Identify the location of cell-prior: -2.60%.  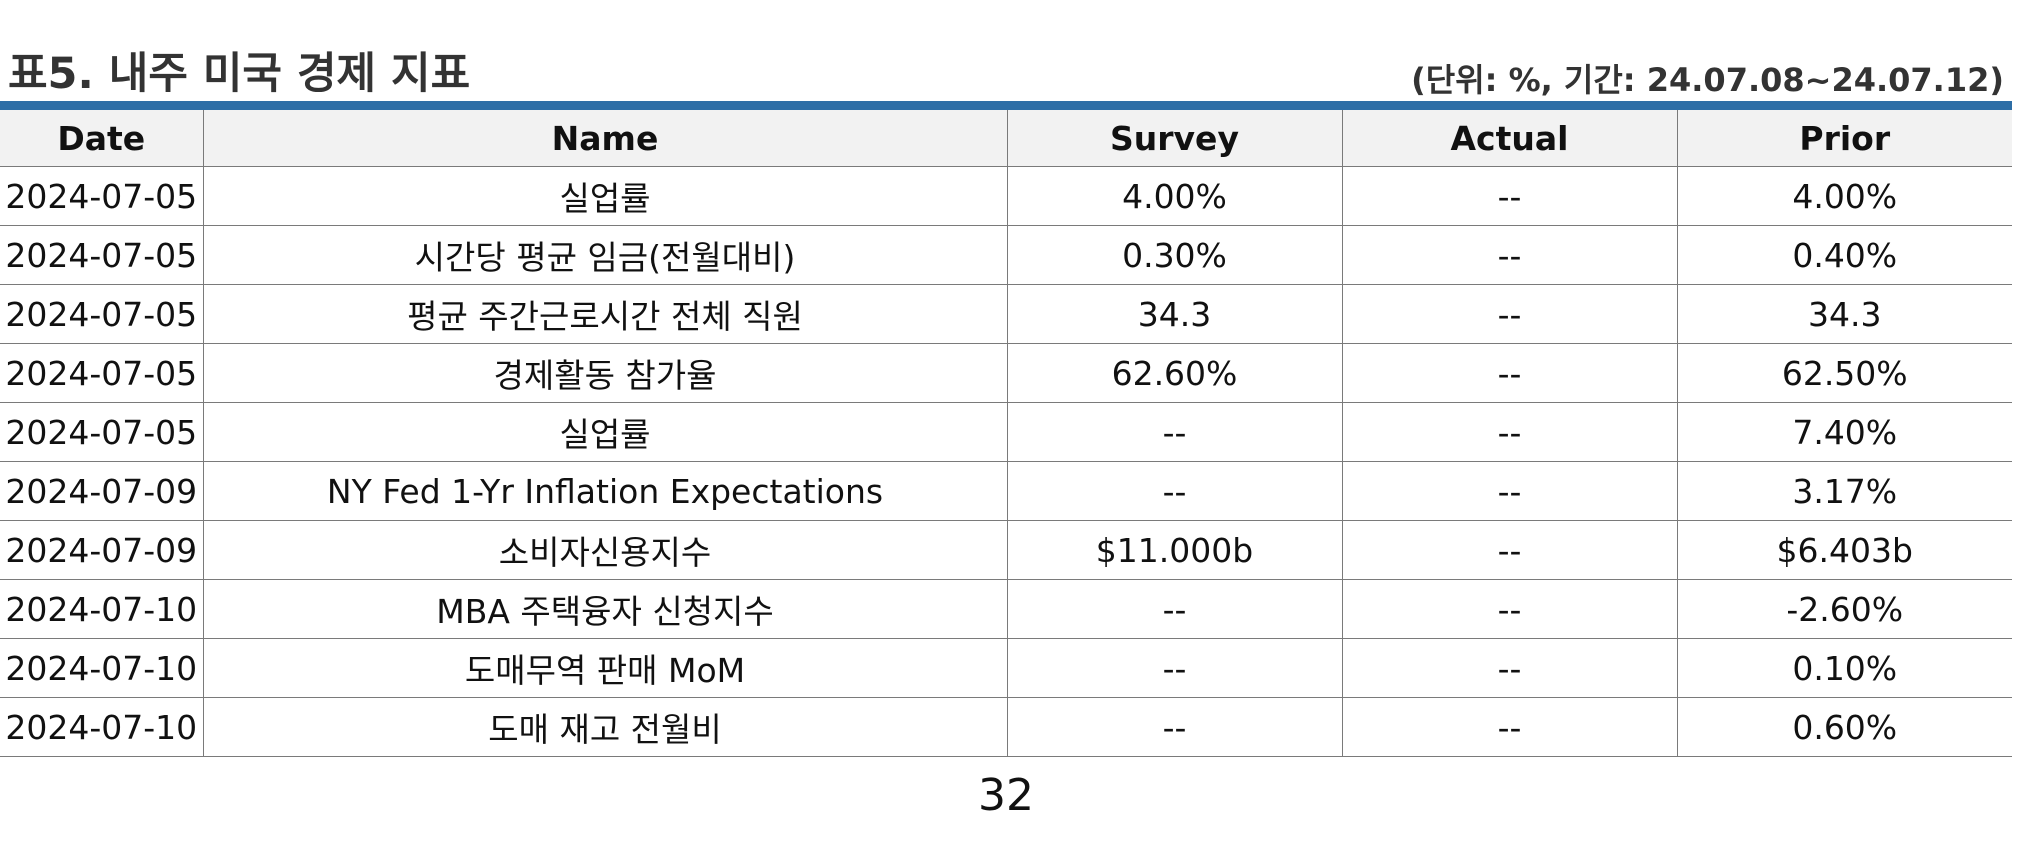
(1844, 609).